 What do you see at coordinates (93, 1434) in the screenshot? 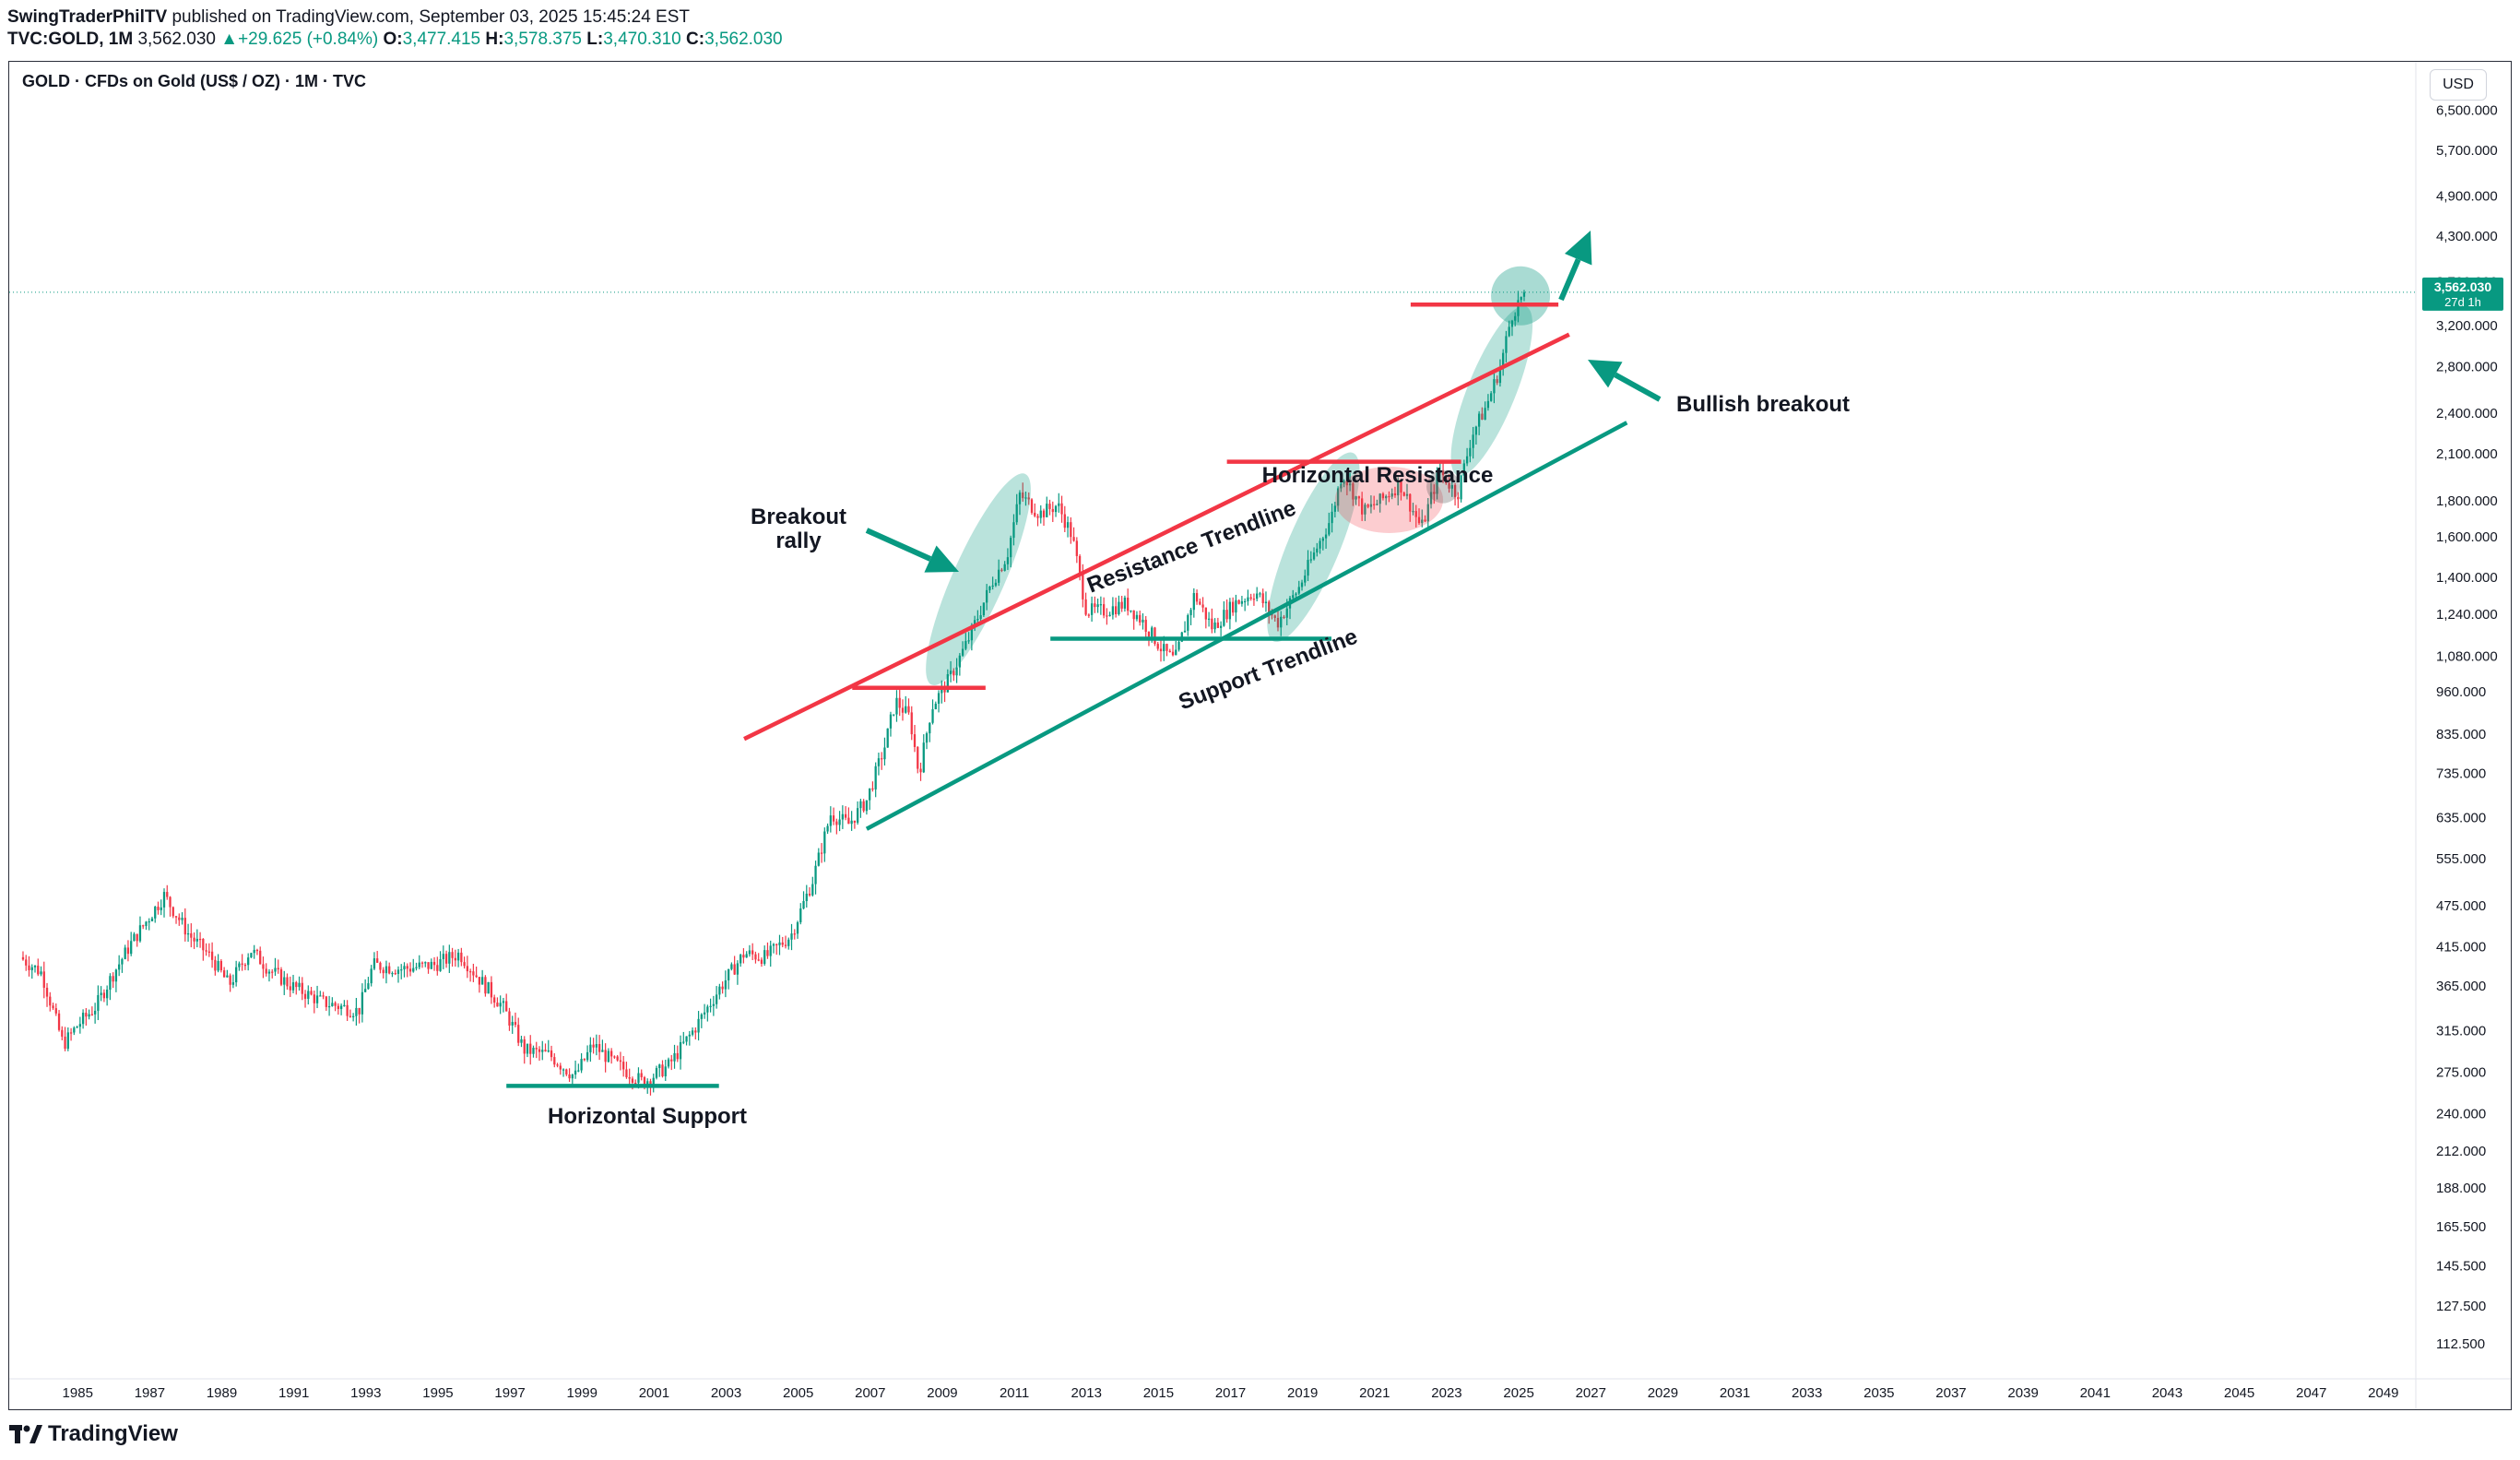
I see `brand-logo: TradingView` at bounding box center [93, 1434].